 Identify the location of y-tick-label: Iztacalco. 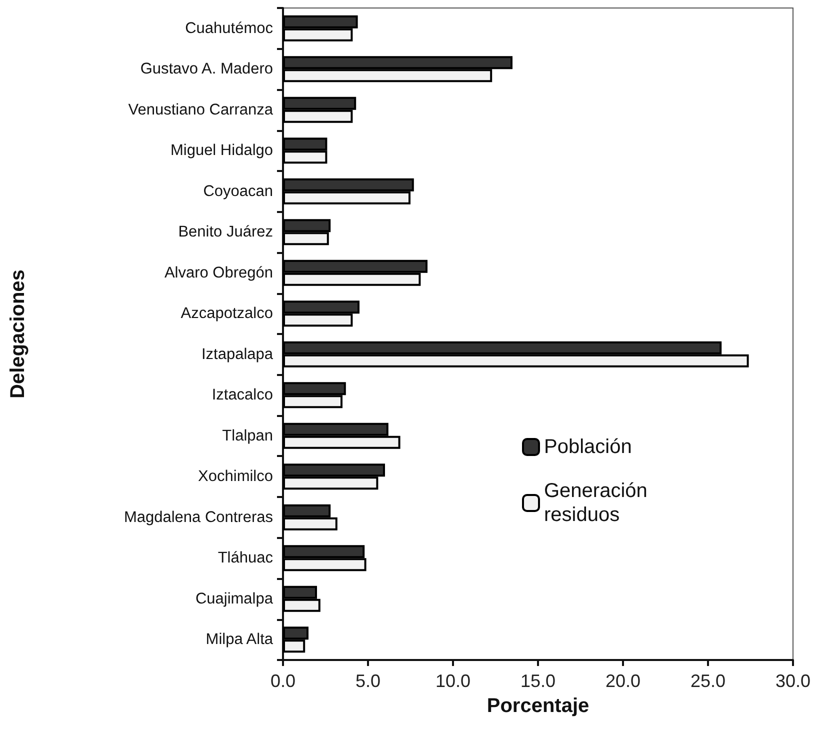
(242, 395).